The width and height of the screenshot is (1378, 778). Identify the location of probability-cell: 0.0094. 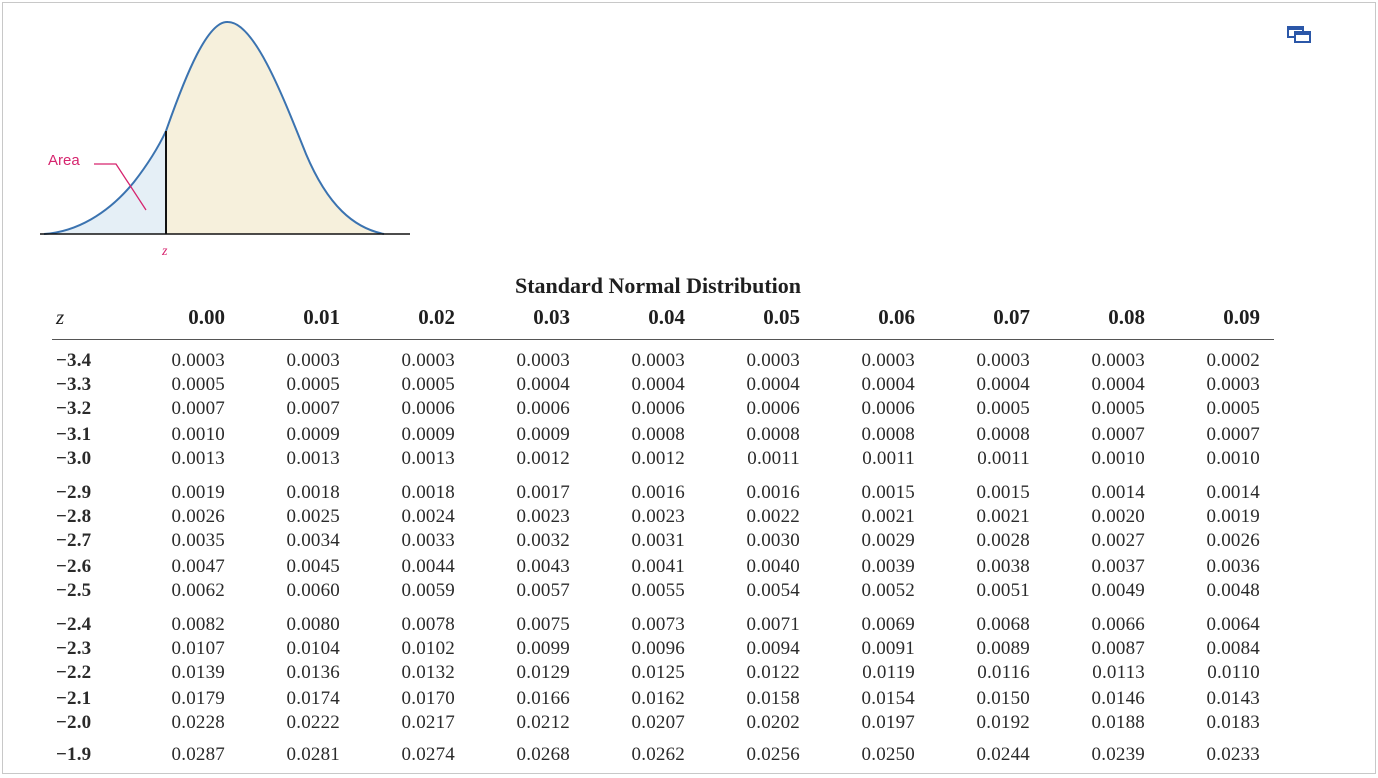
(773, 648).